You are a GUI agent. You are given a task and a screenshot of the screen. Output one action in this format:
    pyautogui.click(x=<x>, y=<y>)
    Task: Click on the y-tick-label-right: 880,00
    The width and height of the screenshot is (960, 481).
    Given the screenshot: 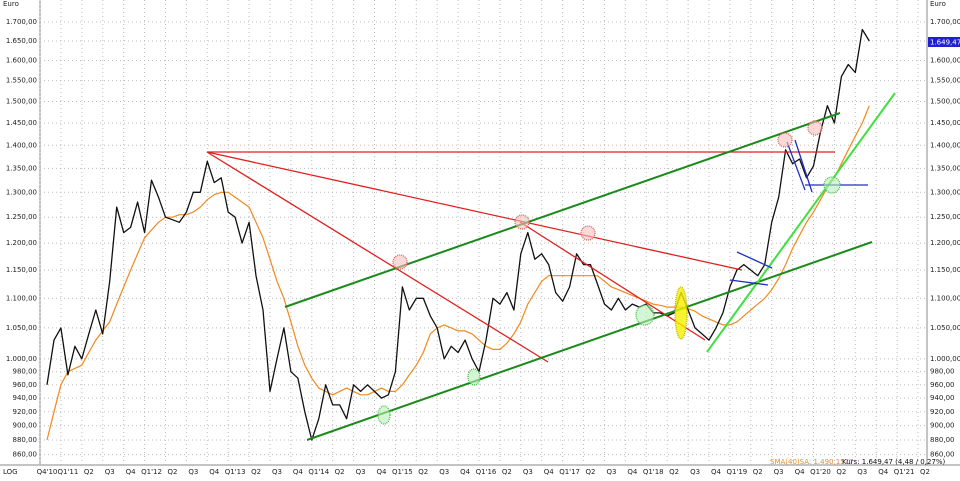 What is the action you would take?
    pyautogui.click(x=942, y=440)
    